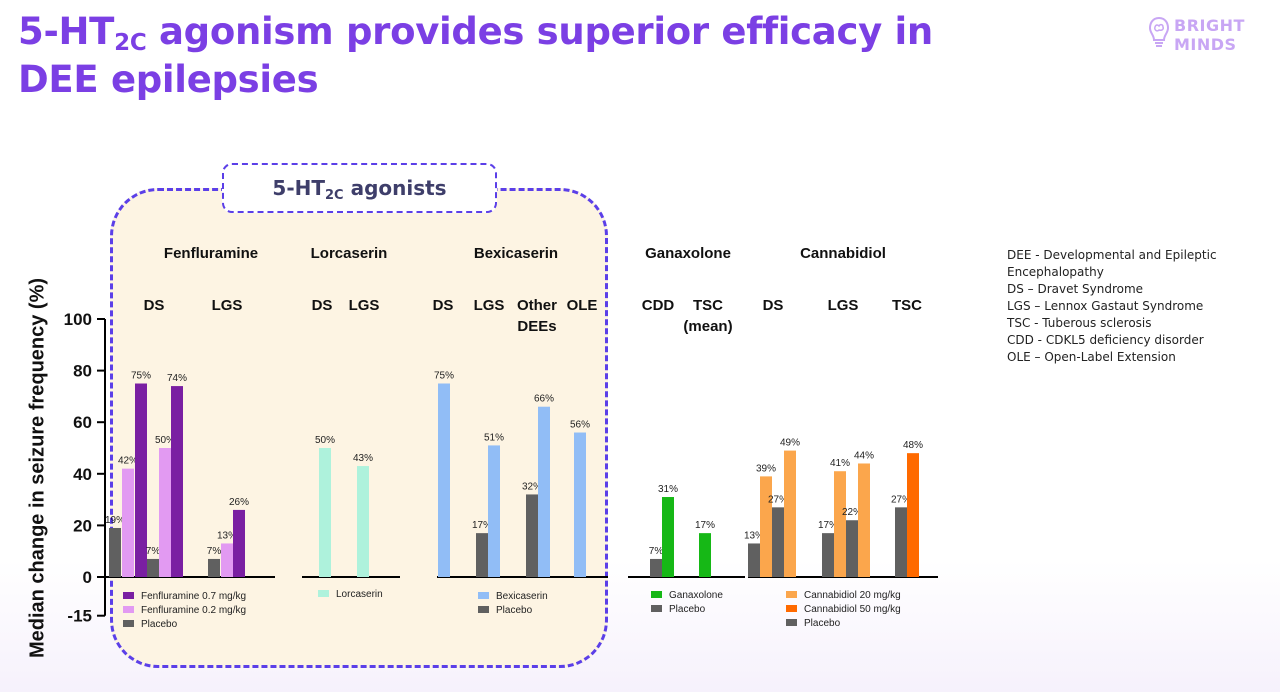 Image resolution: width=1280 pixels, height=692 pixels. Describe the element at coordinates (141, 376) in the screenshot. I see `bar-value-label: 75%` at that location.